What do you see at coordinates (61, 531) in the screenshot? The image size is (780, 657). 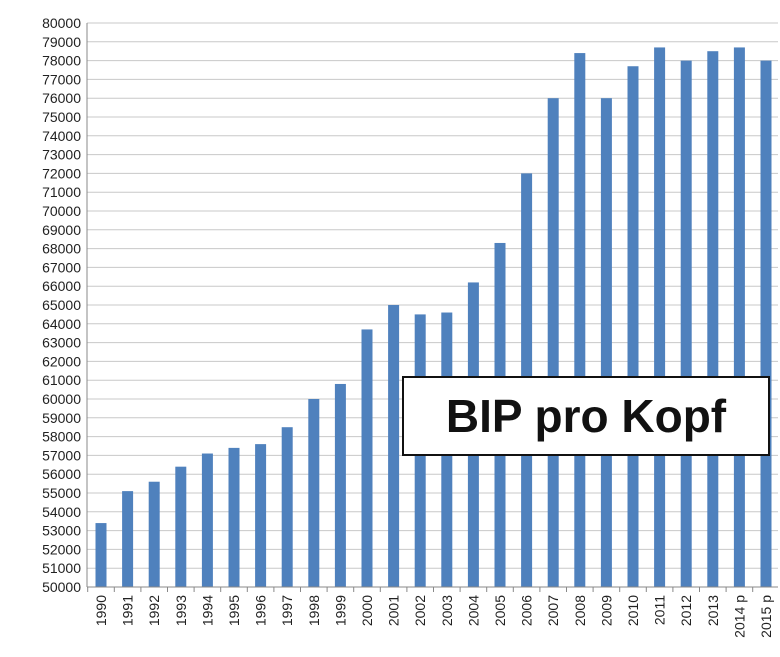 I see `y-tick-label: 53000` at bounding box center [61, 531].